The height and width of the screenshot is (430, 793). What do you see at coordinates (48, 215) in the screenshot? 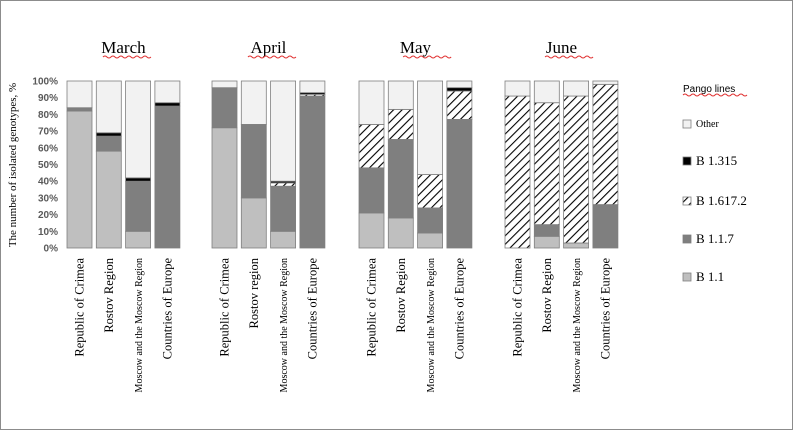
I see `y-tick-label: 20%` at bounding box center [48, 215].